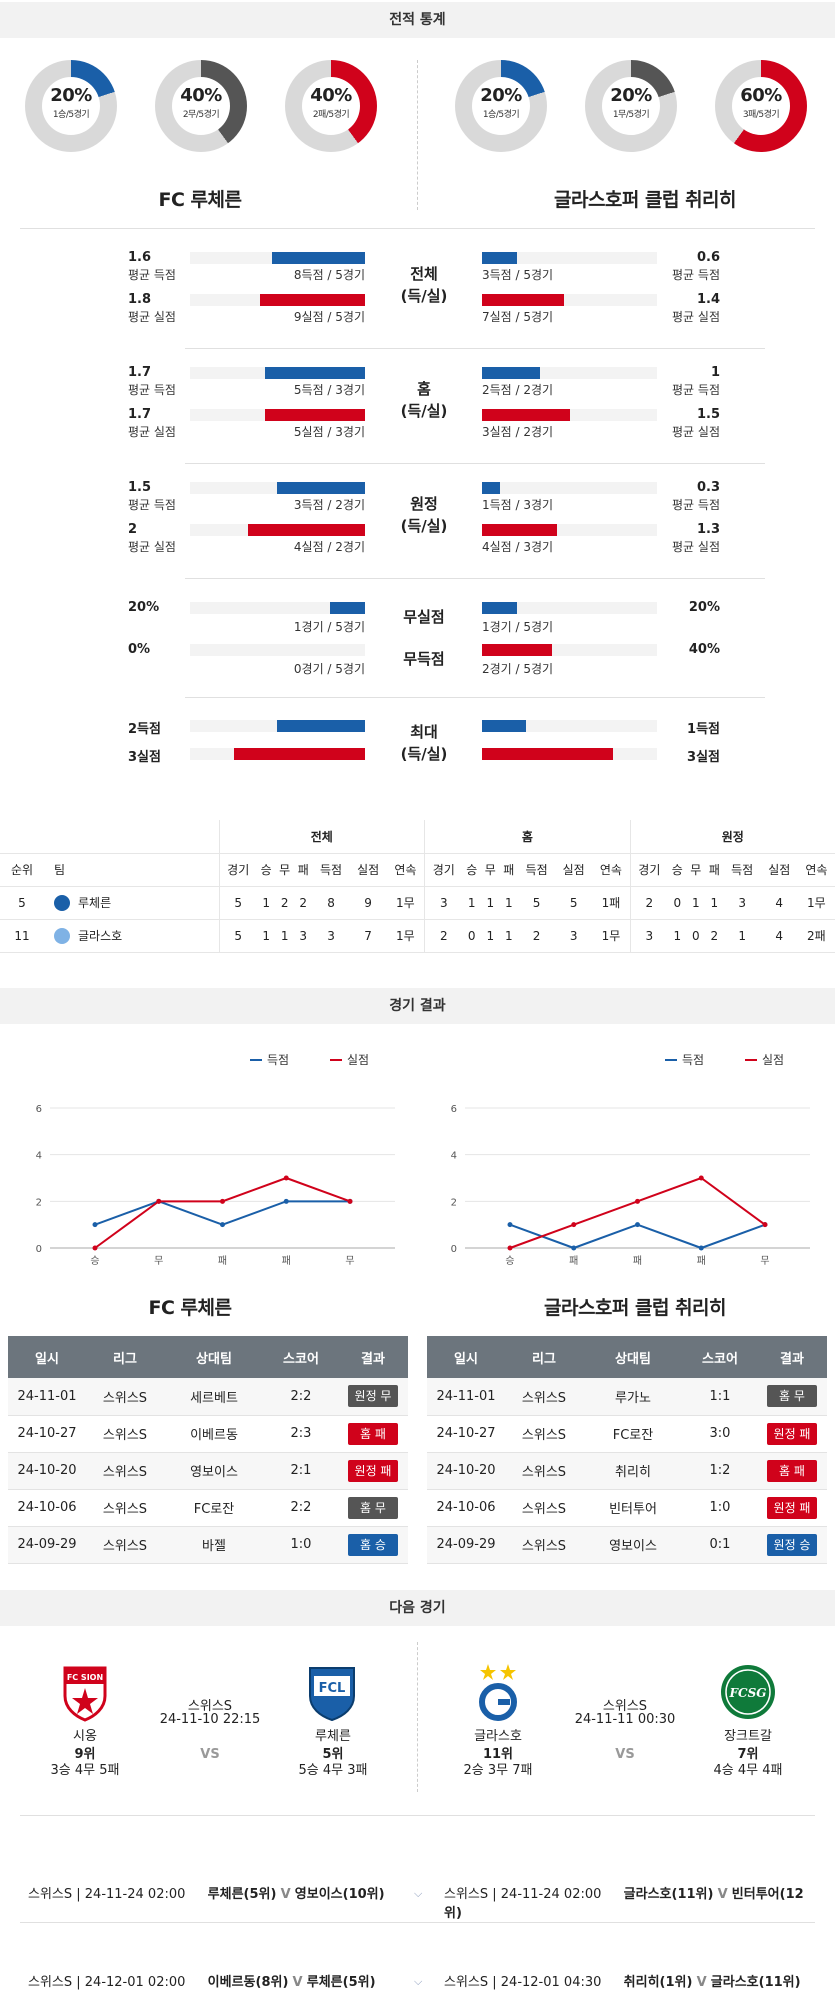  Describe the element at coordinates (424, 504) in the screenshot. I see `group-label: 원정` at that location.